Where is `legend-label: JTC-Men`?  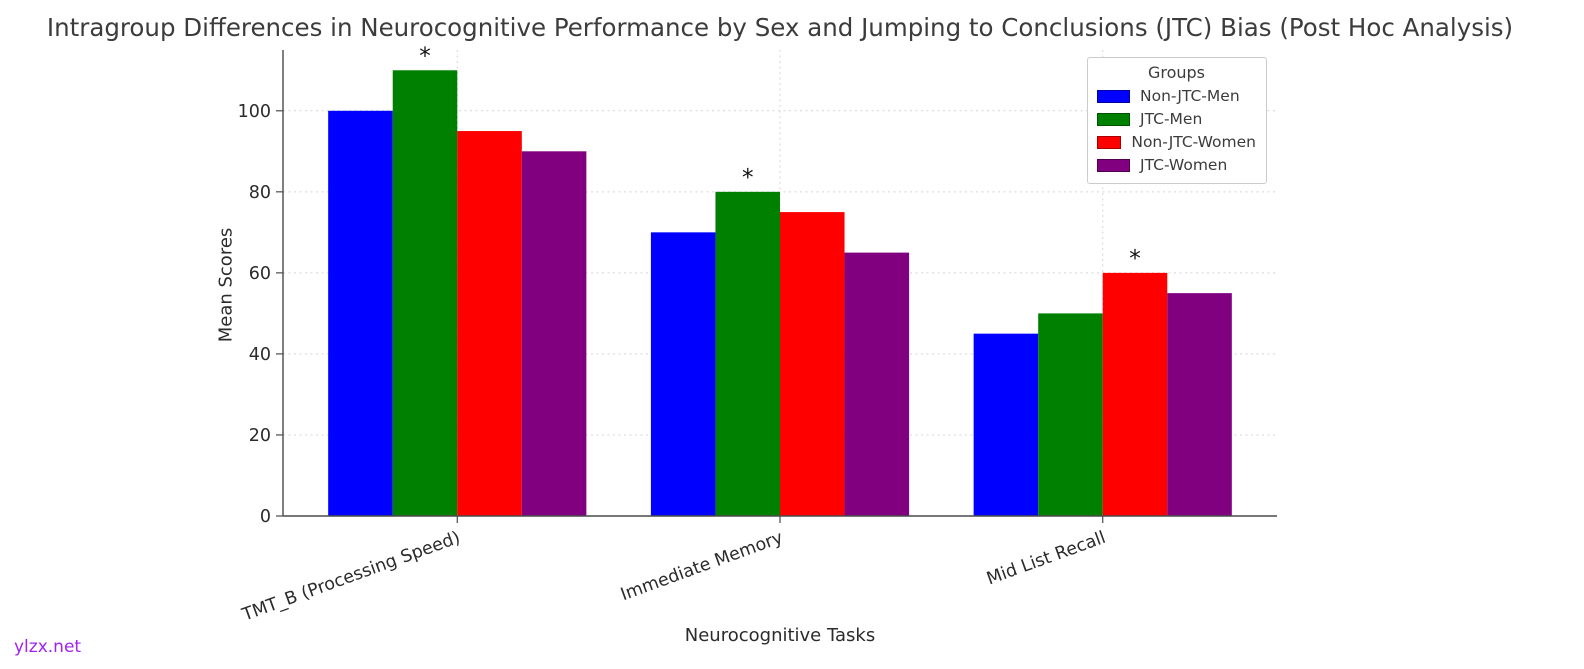 legend-label: JTC-Men is located at coordinates (1171, 119).